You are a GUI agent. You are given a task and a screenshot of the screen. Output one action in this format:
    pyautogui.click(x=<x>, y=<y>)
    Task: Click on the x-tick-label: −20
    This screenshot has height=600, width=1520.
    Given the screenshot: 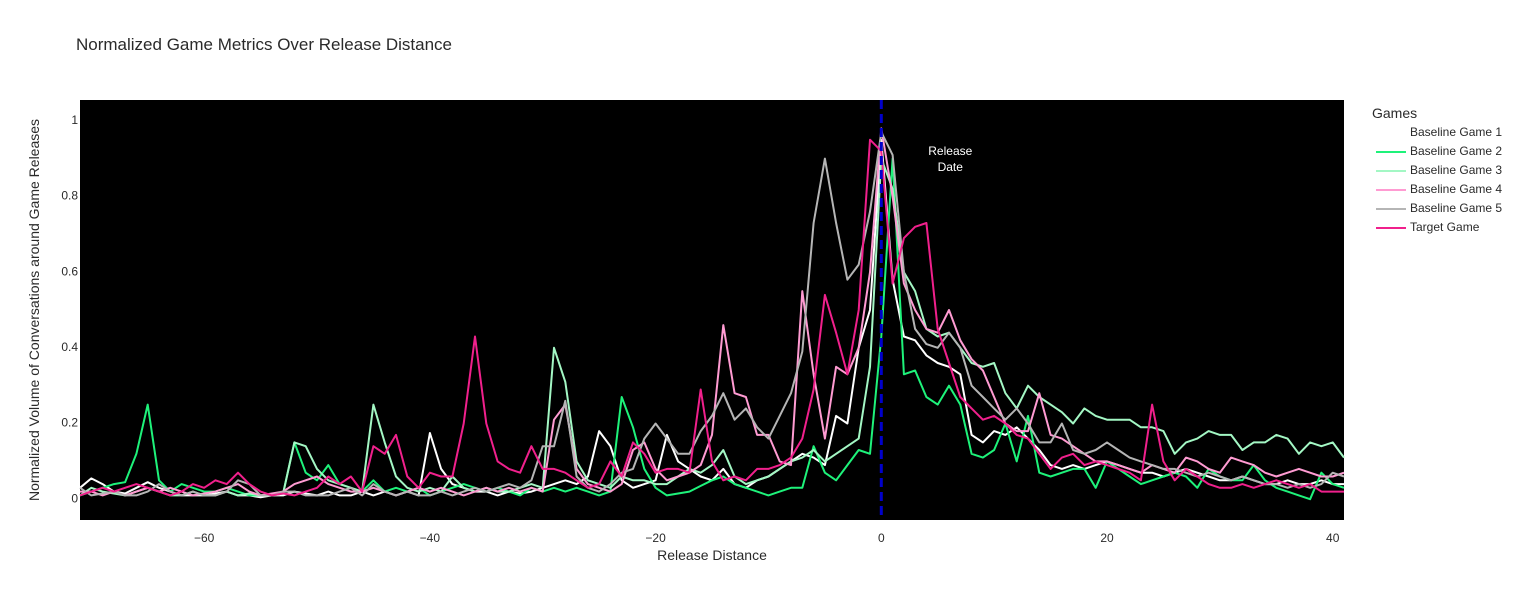 What is the action you would take?
    pyautogui.click(x=655, y=538)
    